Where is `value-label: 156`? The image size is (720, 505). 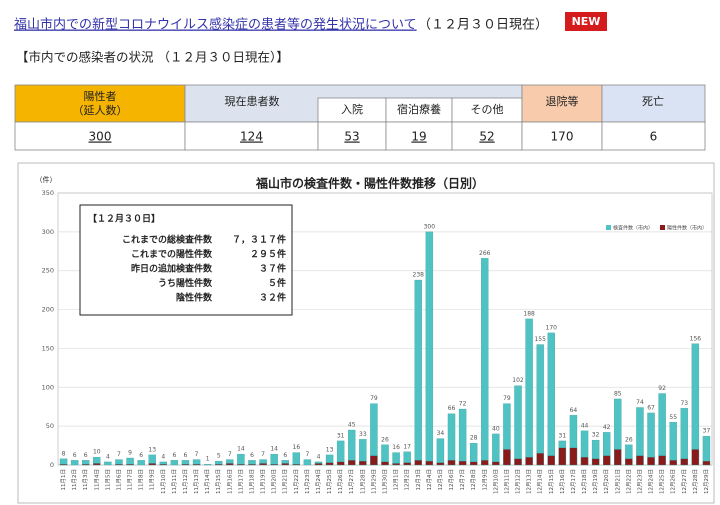 value-label: 156 is located at coordinates (696, 338).